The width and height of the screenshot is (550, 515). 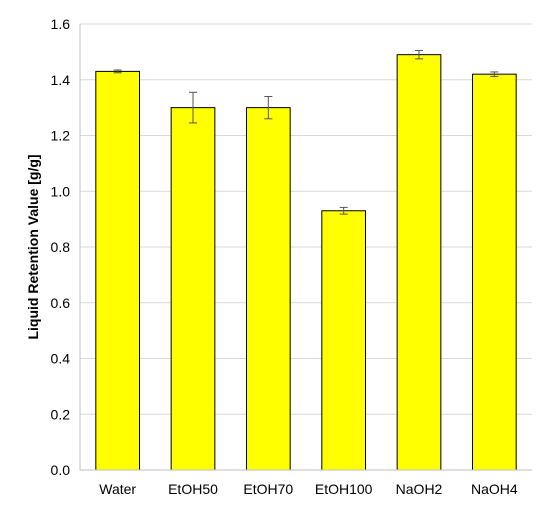 I want to click on error-bar-etoh100, so click(x=343, y=210).